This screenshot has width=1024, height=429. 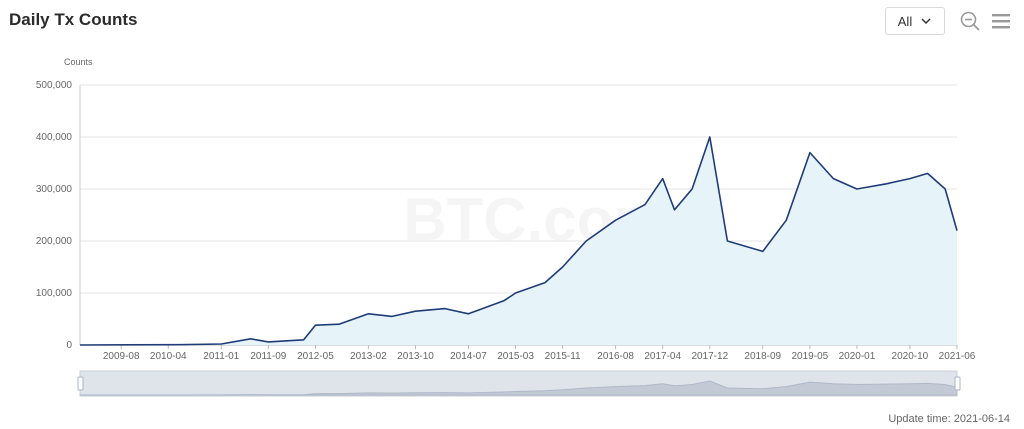 I want to click on slider-preview, so click(x=519, y=388).